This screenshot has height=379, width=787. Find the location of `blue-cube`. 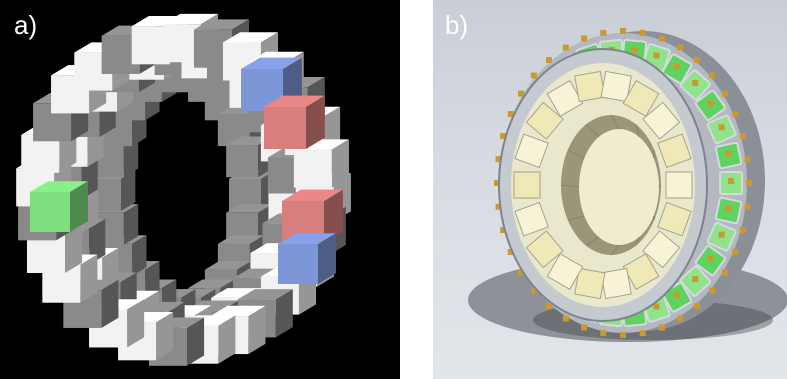

blue-cube is located at coordinates (307, 258).